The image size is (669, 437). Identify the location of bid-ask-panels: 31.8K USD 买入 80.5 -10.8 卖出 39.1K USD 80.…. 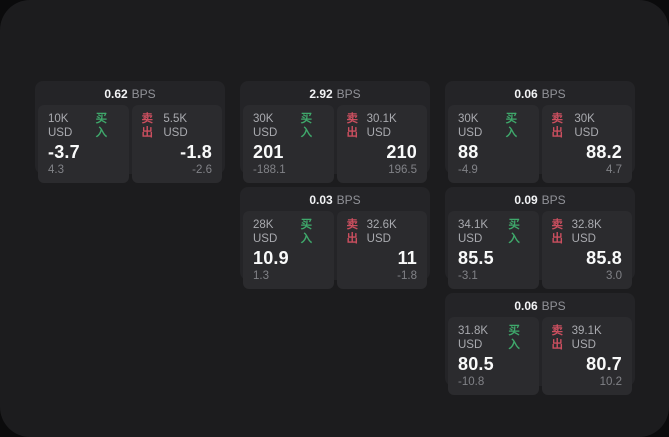
(540, 356).